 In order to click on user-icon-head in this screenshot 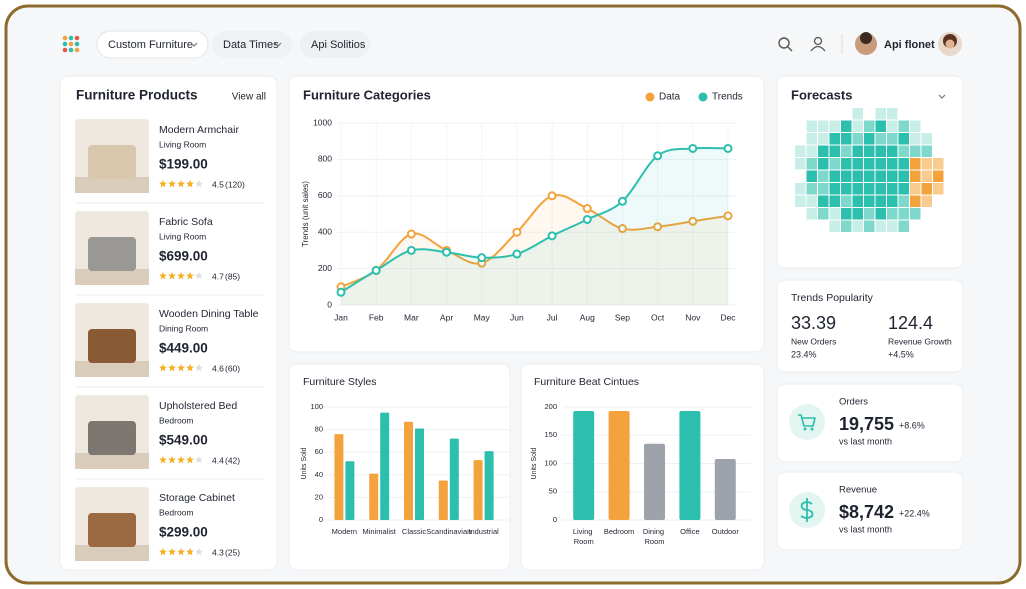, I will do `click(818, 41)`.